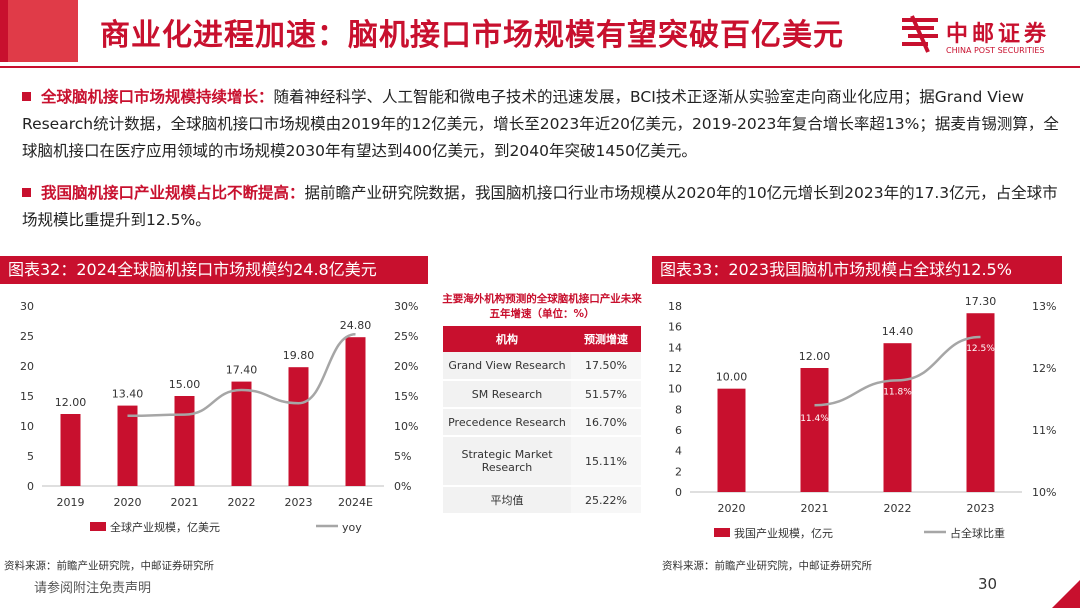 Image resolution: width=1080 pixels, height=608 pixels. What do you see at coordinates (678, 471) in the screenshot?
I see `y-left-tick-label: 2` at bounding box center [678, 471].